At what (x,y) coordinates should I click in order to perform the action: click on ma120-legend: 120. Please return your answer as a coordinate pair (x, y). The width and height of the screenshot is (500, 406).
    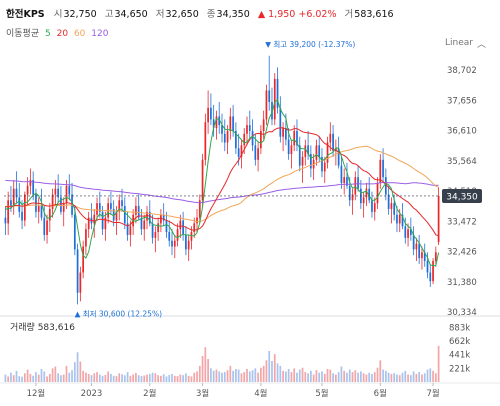
    Looking at the image, I should click on (100, 34).